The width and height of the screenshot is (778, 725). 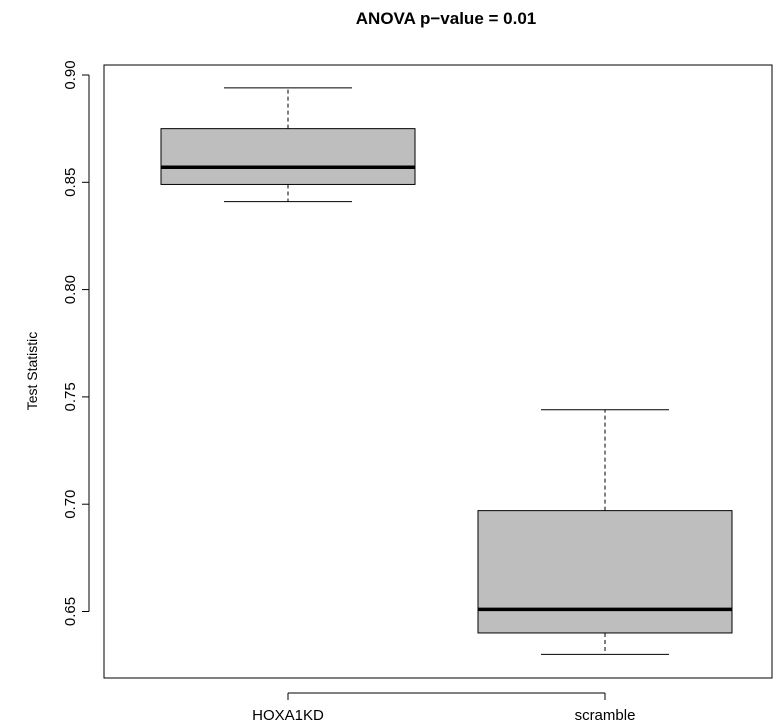 What do you see at coordinates (70, 182) in the screenshot?
I see `y-tick-label: 0.85` at bounding box center [70, 182].